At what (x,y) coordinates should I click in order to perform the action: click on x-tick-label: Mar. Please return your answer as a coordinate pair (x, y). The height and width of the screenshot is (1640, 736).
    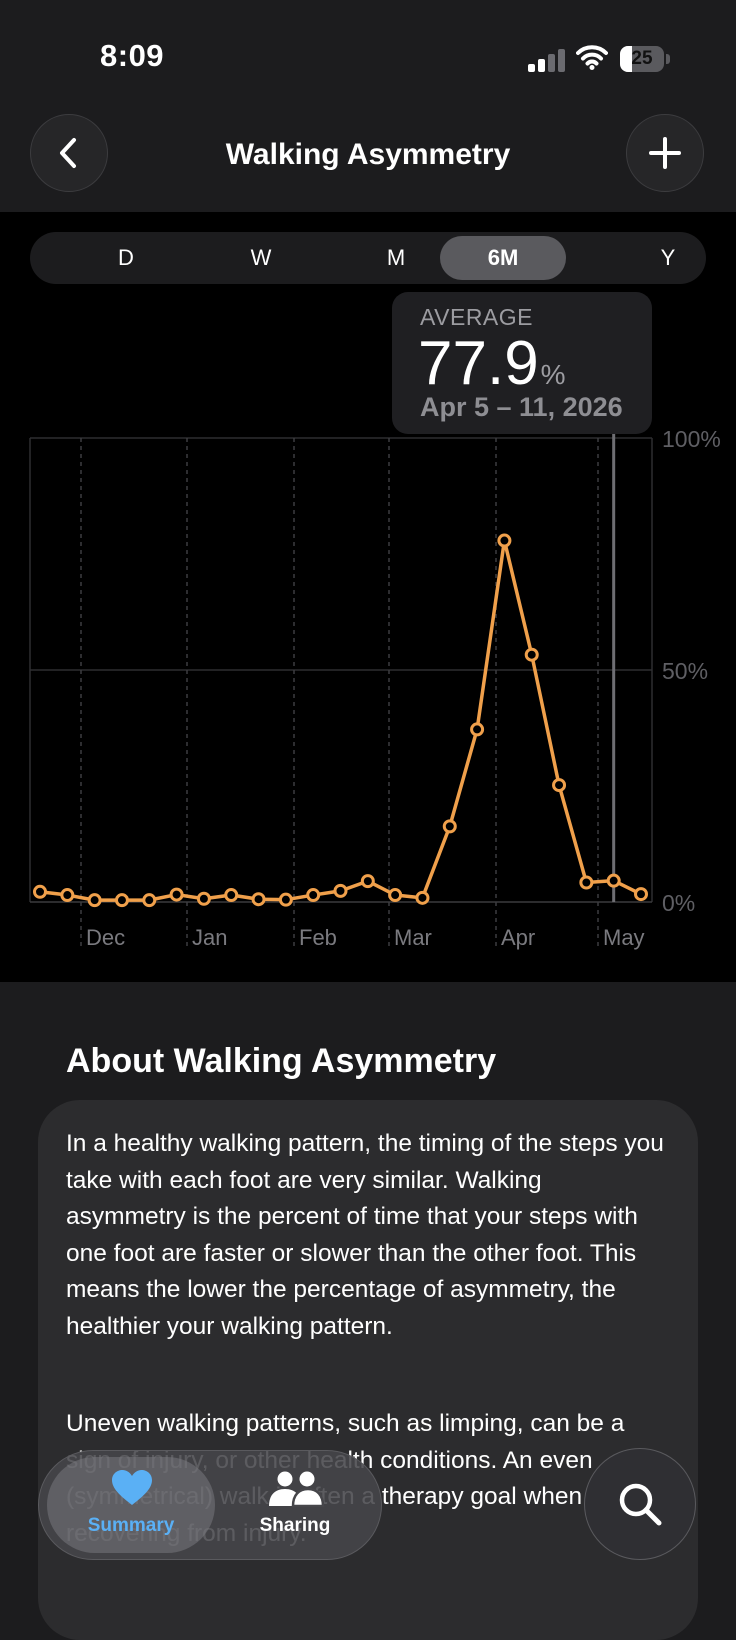
    Looking at the image, I should click on (413, 937).